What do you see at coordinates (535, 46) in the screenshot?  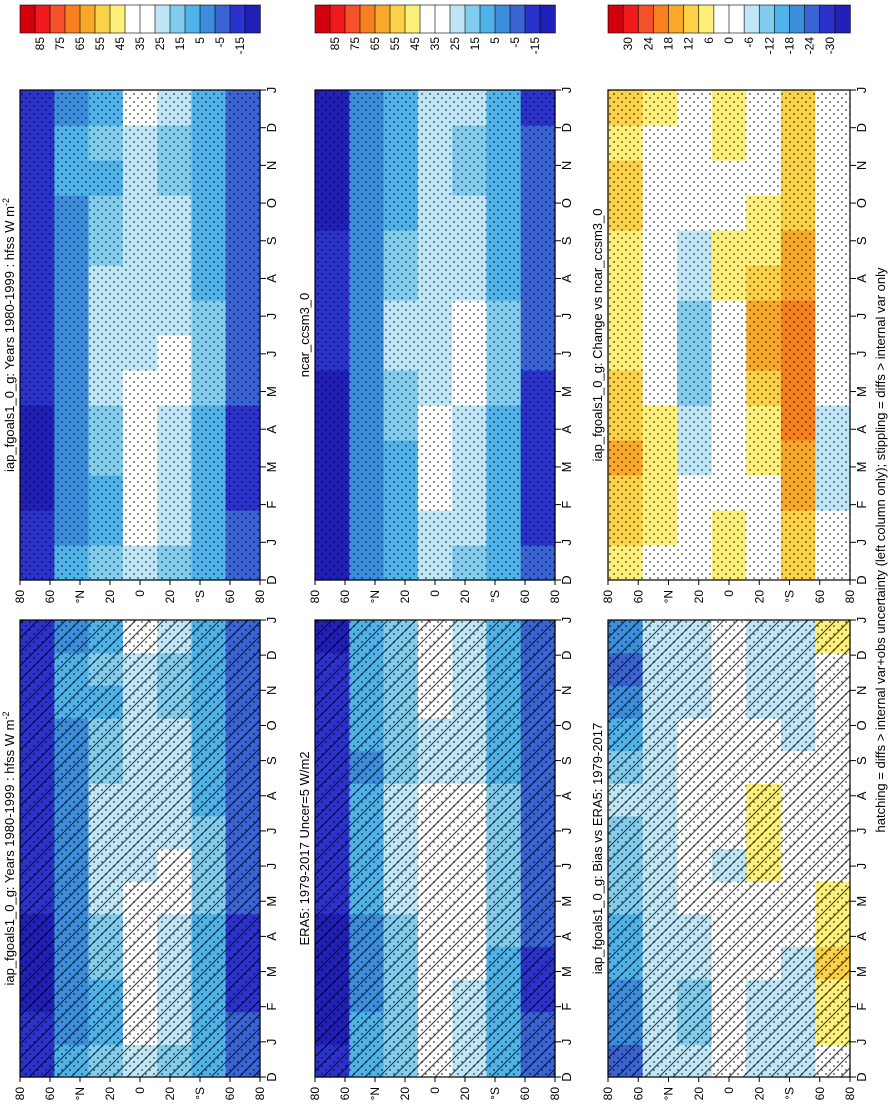 I see `colorbar-tick-label: -15` at bounding box center [535, 46].